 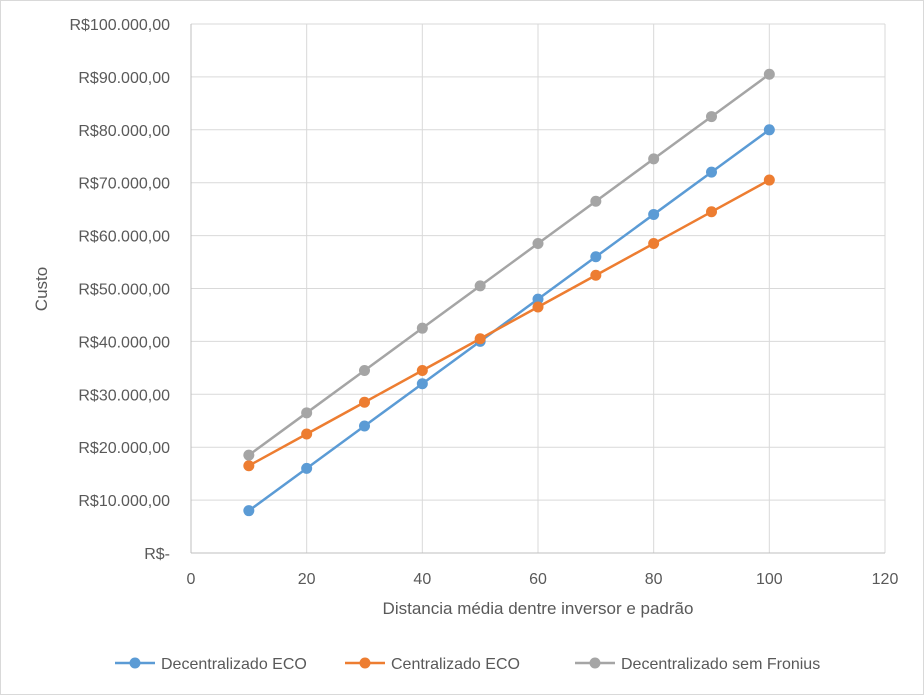 What do you see at coordinates (124, 395) in the screenshot?
I see `y-tick-label: R$30.000,00` at bounding box center [124, 395].